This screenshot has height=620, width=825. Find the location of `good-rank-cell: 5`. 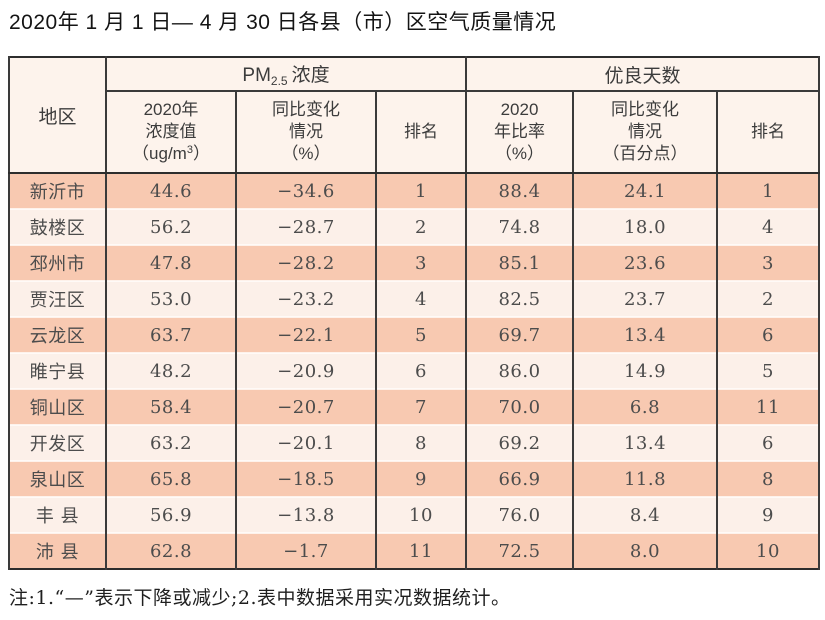

good-rank-cell: 5 is located at coordinates (768, 371).